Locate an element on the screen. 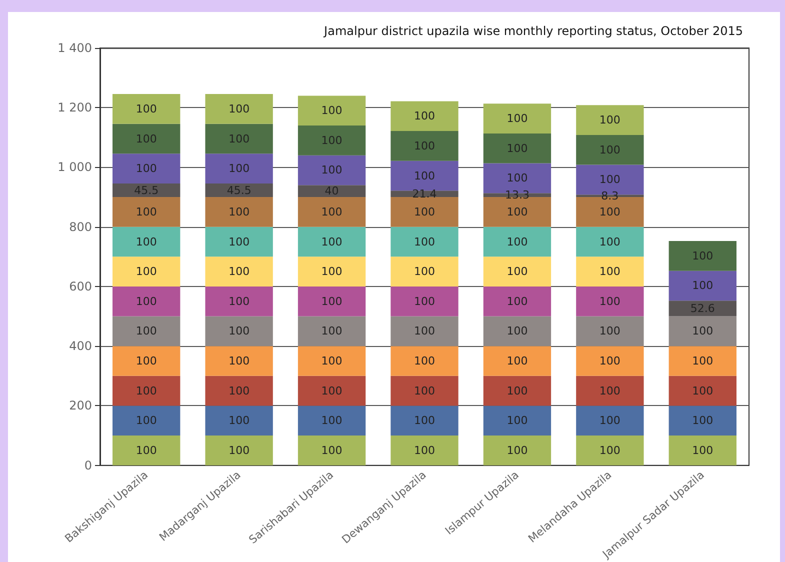 The width and height of the screenshot is (785, 562). data-label: 52.6 is located at coordinates (702, 308).